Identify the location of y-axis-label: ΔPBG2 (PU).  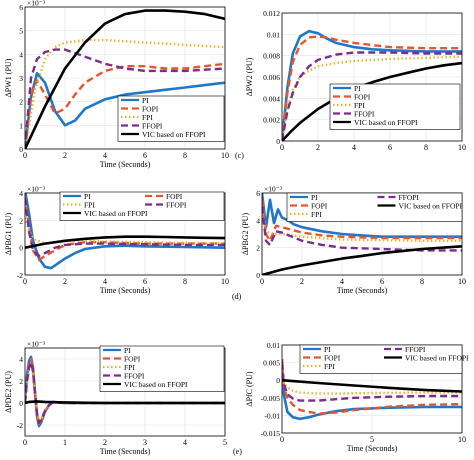
(245, 234).